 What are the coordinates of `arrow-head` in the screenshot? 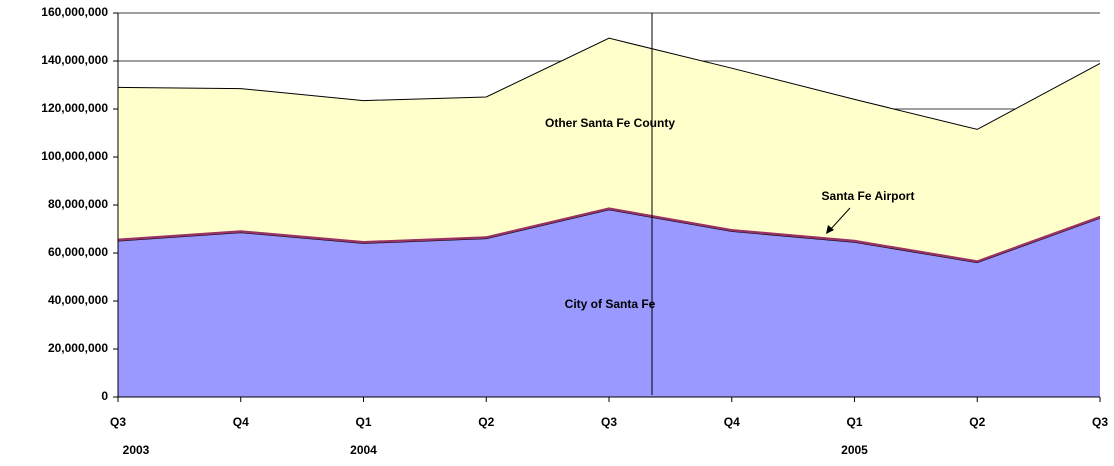 It's located at (830, 229).